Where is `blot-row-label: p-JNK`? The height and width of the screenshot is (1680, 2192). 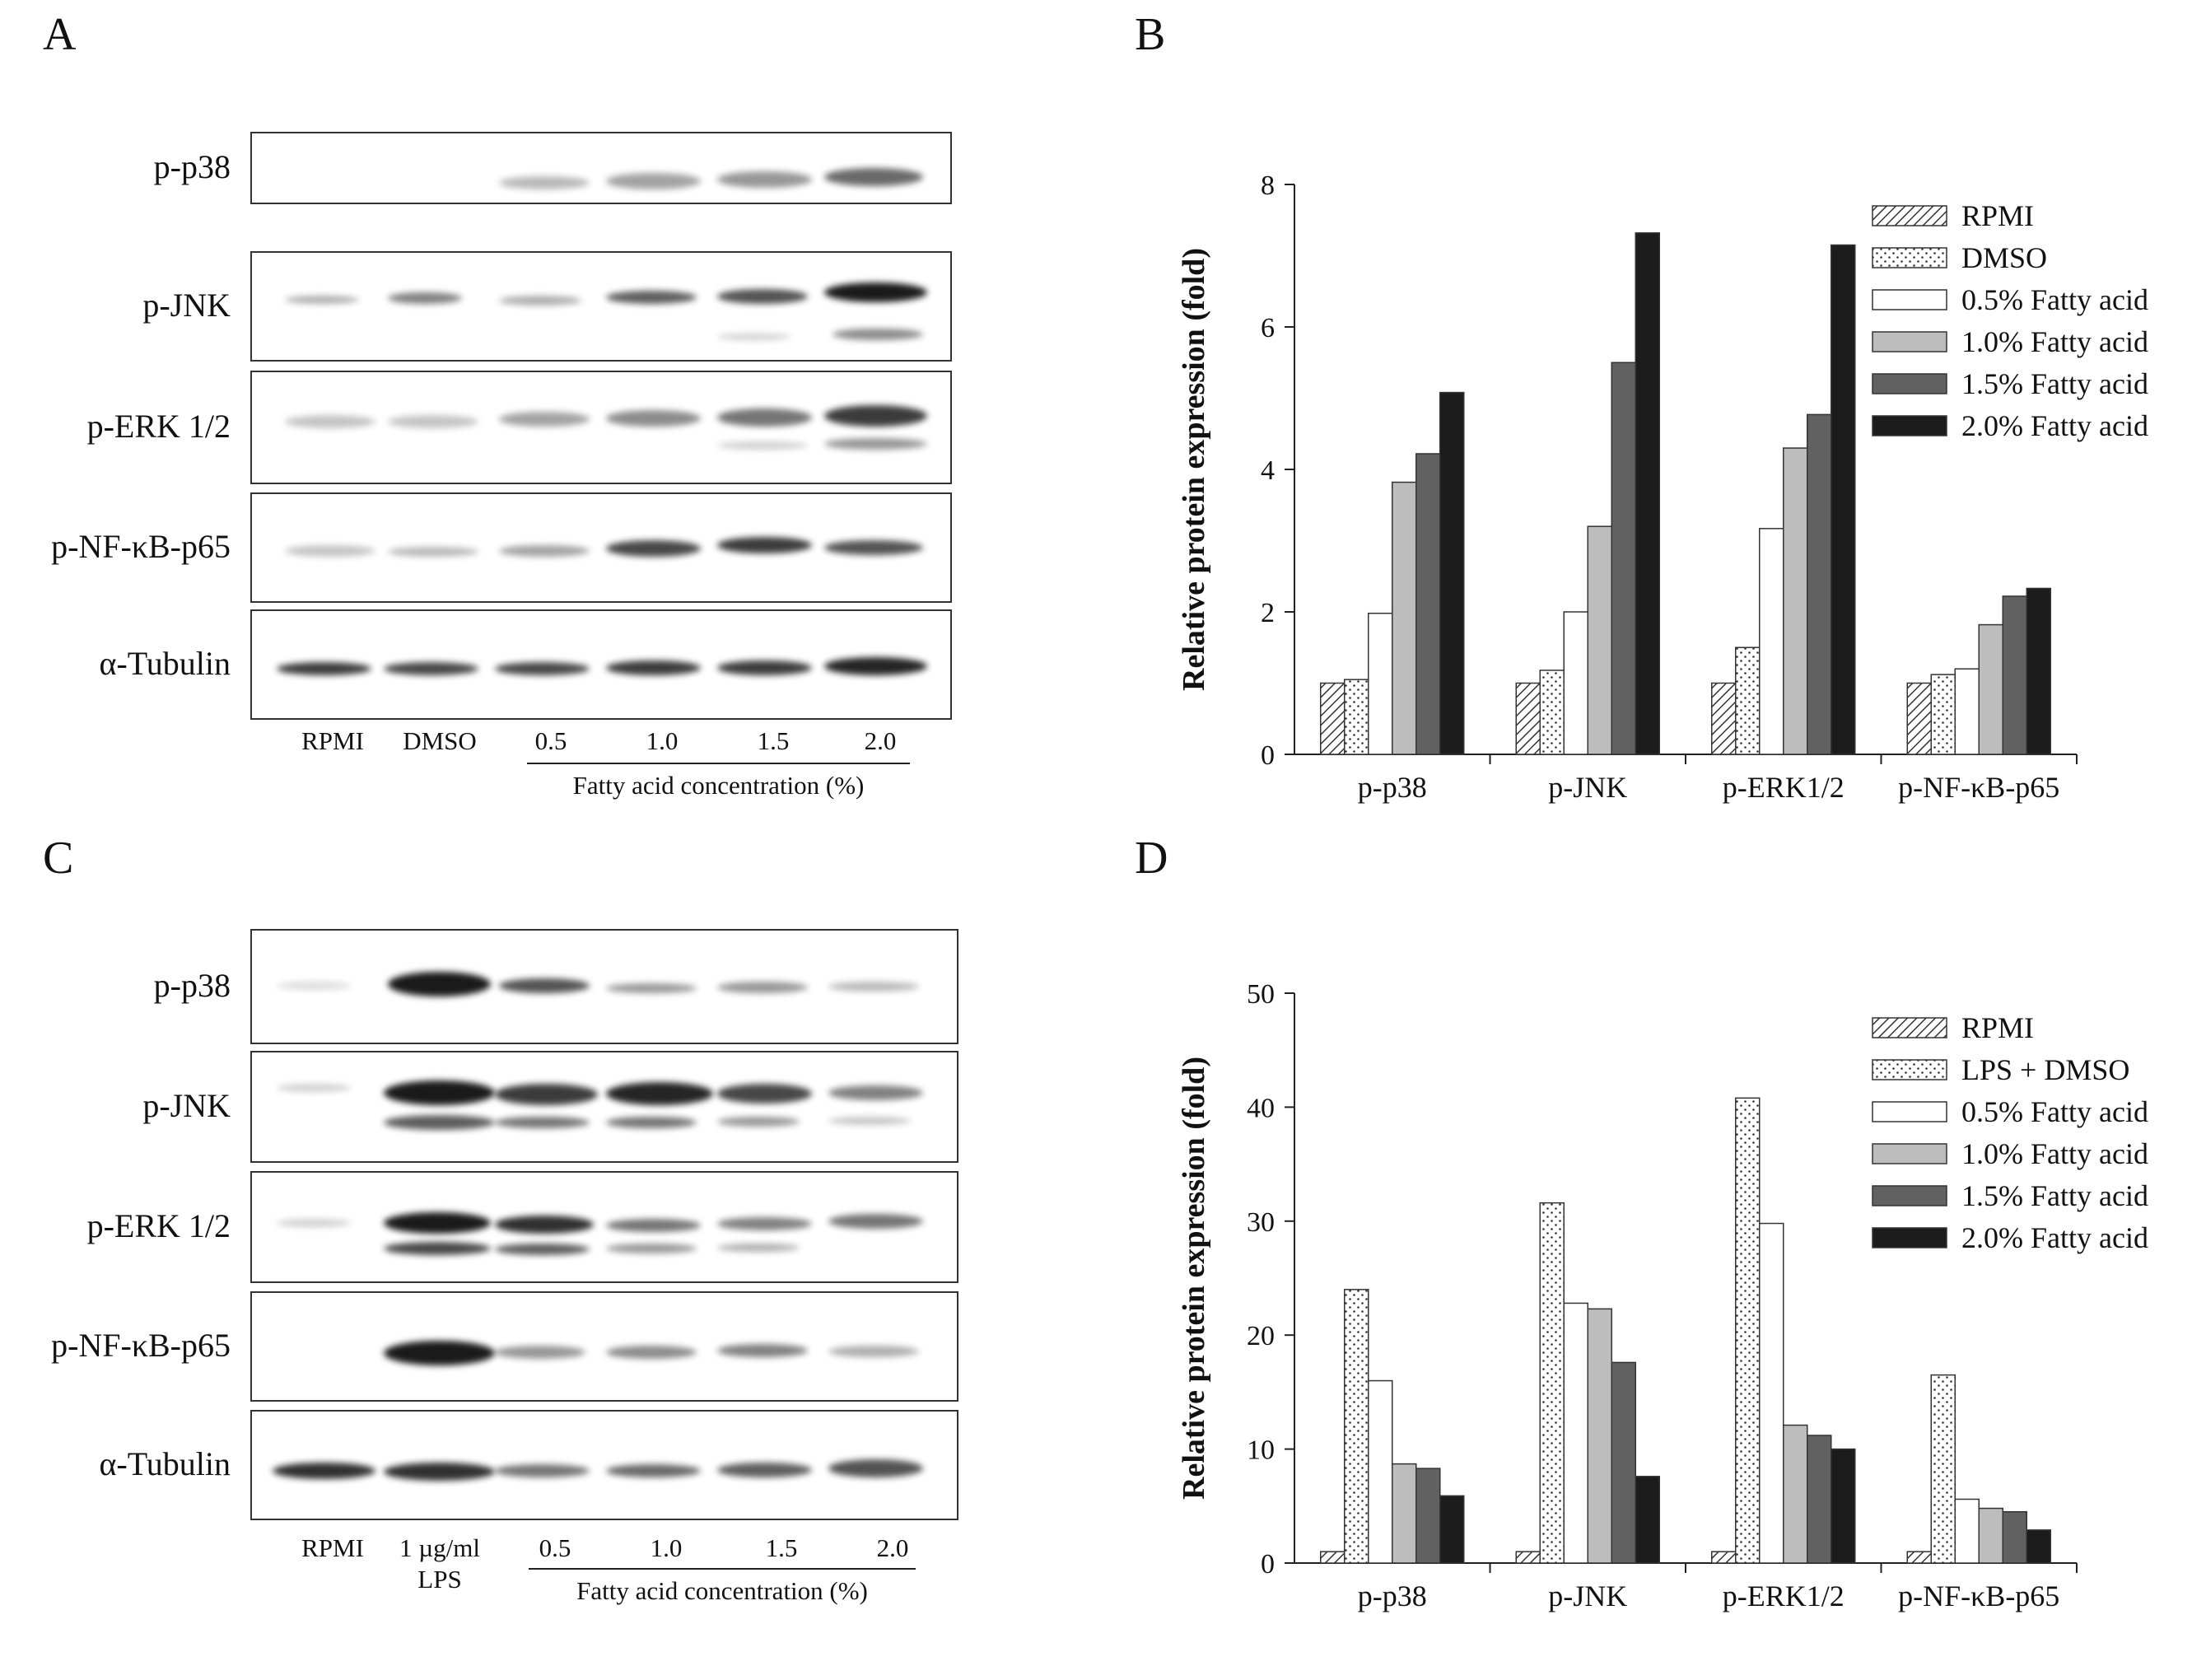
blot-row-label: p-JNK is located at coordinates (186, 305).